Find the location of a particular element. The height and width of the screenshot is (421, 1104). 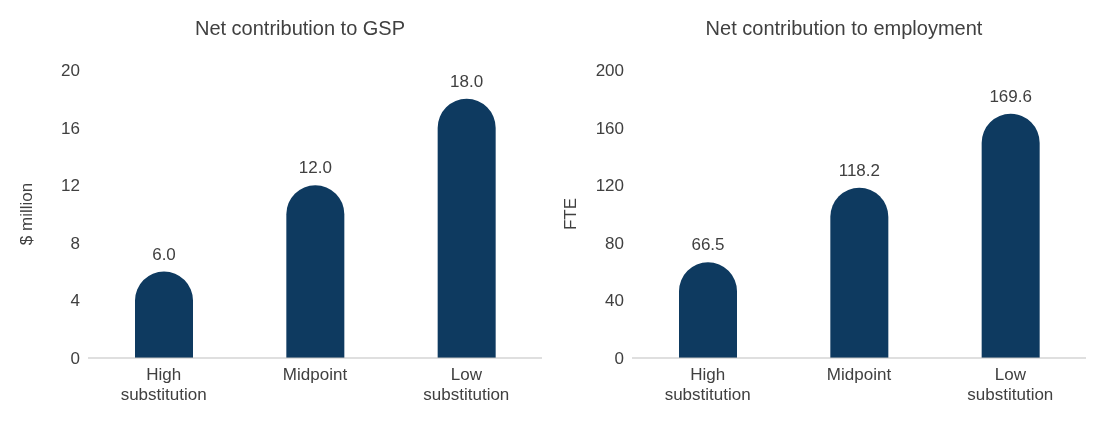

y-tick-label: 16 is located at coordinates (70, 128).